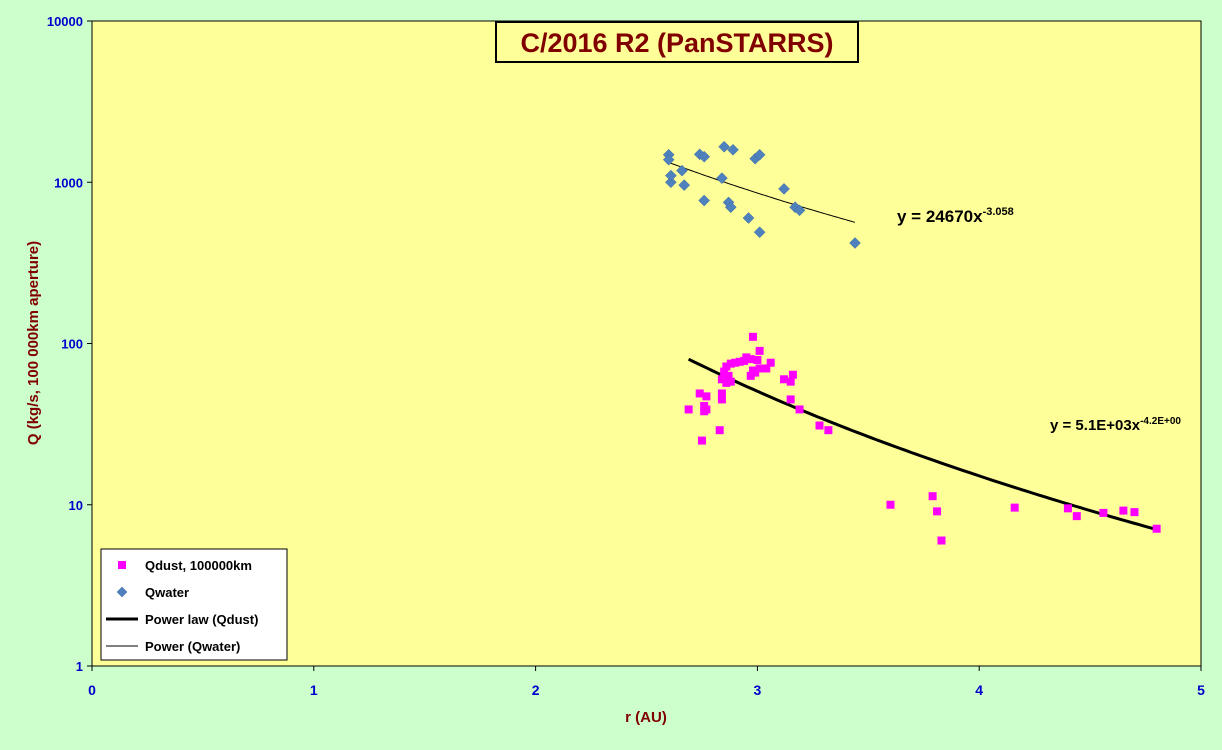 Image resolution: width=1222 pixels, height=750 pixels. What do you see at coordinates (167, 592) in the screenshot?
I see `legend-qwater-label: Qwater` at bounding box center [167, 592].